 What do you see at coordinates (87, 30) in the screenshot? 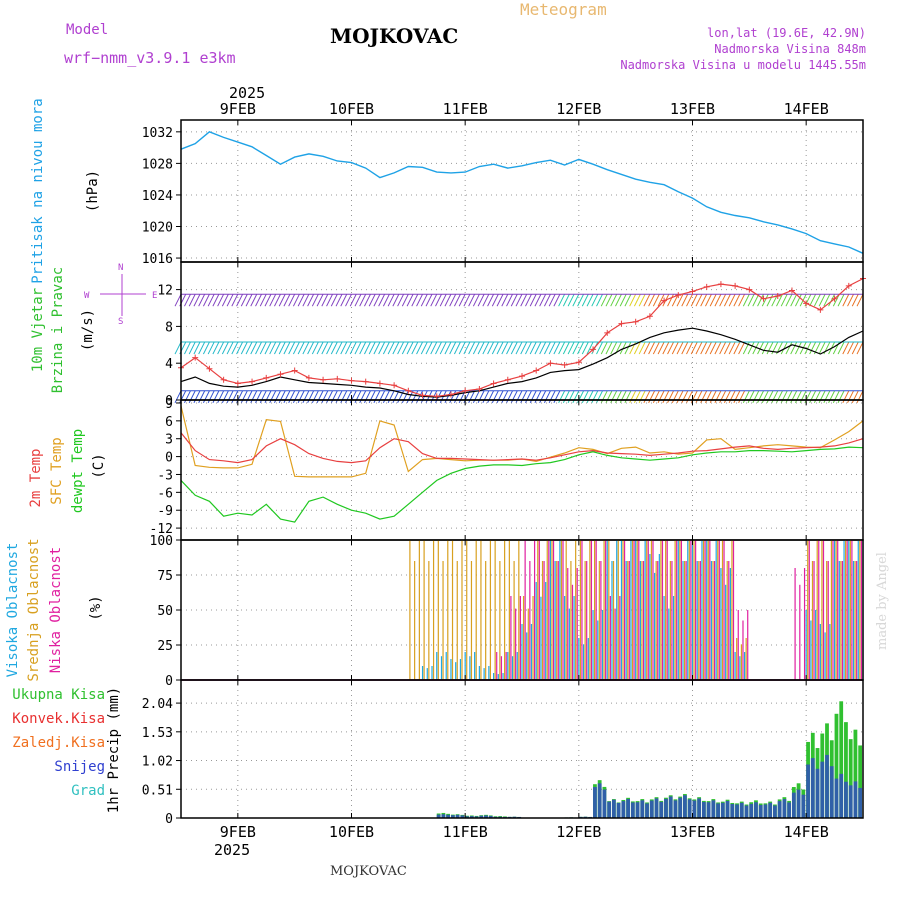
I see `model-label: Model` at bounding box center [87, 30].